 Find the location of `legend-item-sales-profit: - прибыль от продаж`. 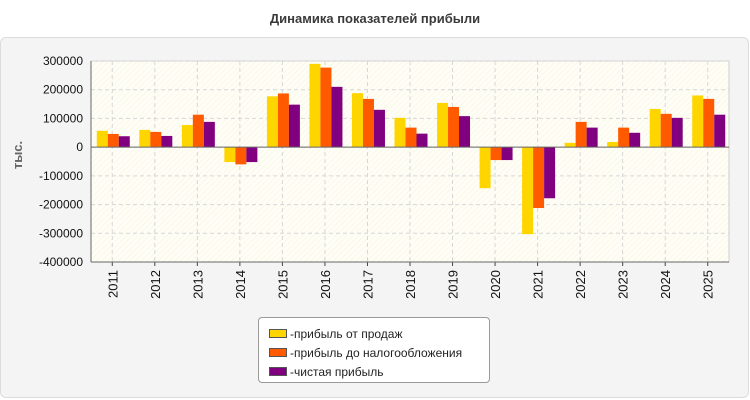

legend-item-sales-profit: - прибыль от продаж is located at coordinates (379, 333).